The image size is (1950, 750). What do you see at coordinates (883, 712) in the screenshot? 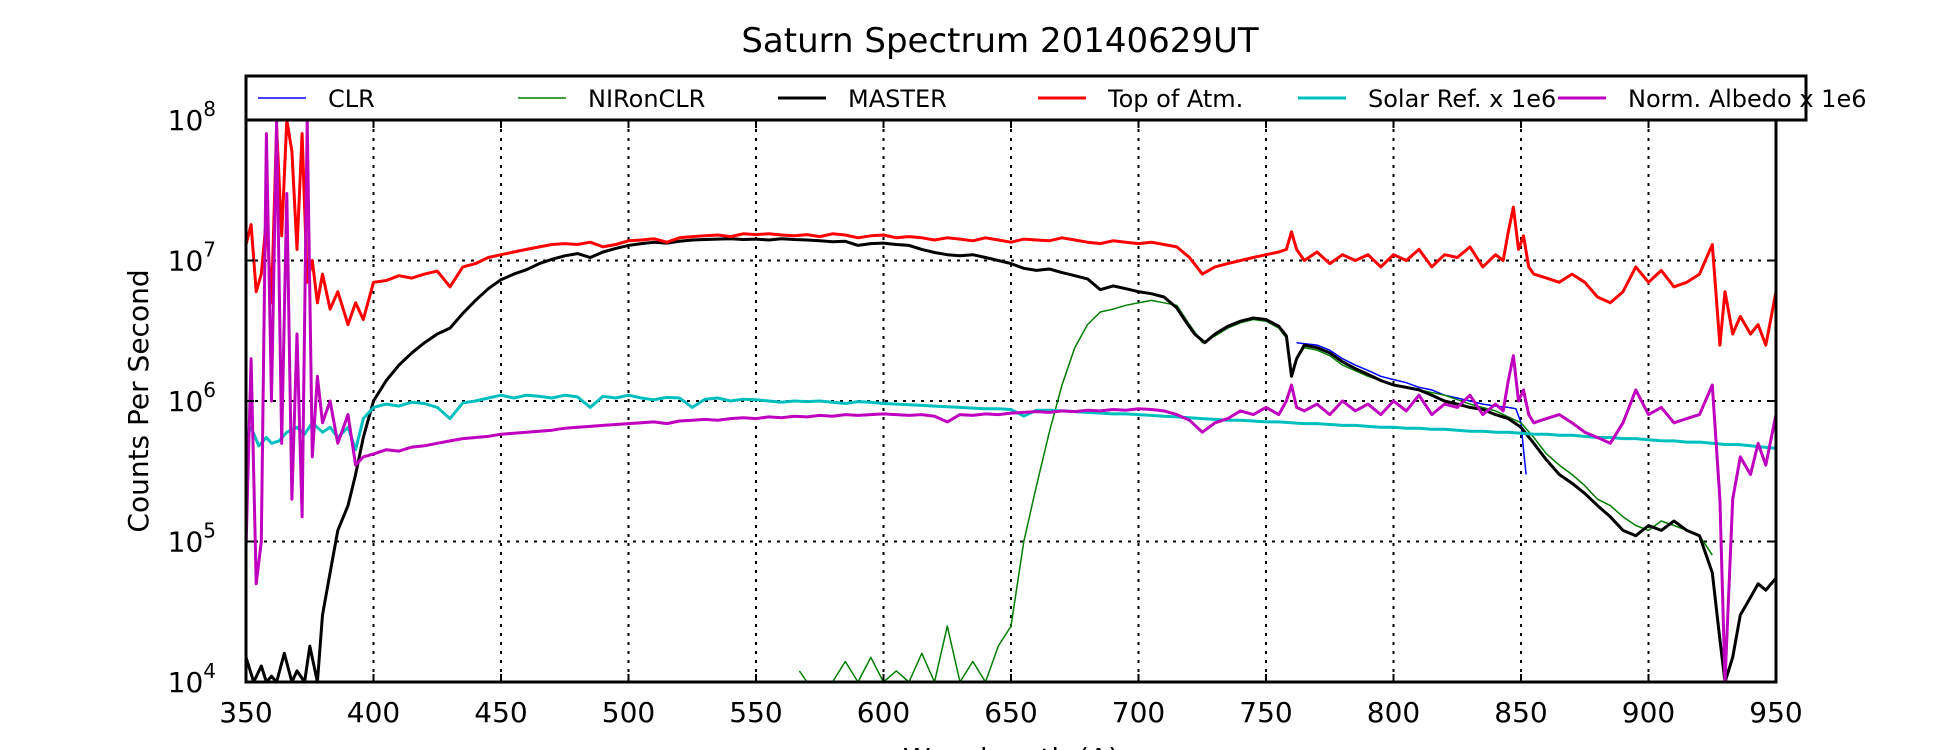
I see `x-tick-label: 600` at bounding box center [883, 712].